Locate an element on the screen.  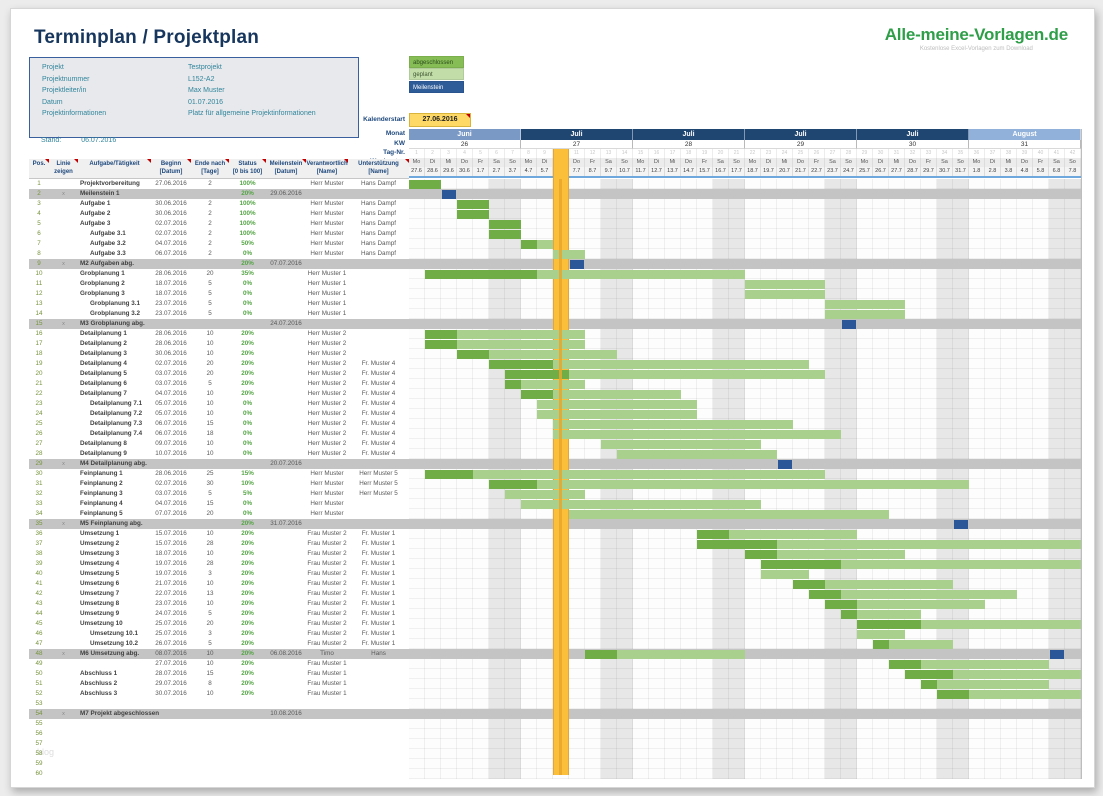
cell: 37 is located at coordinates (39, 543).